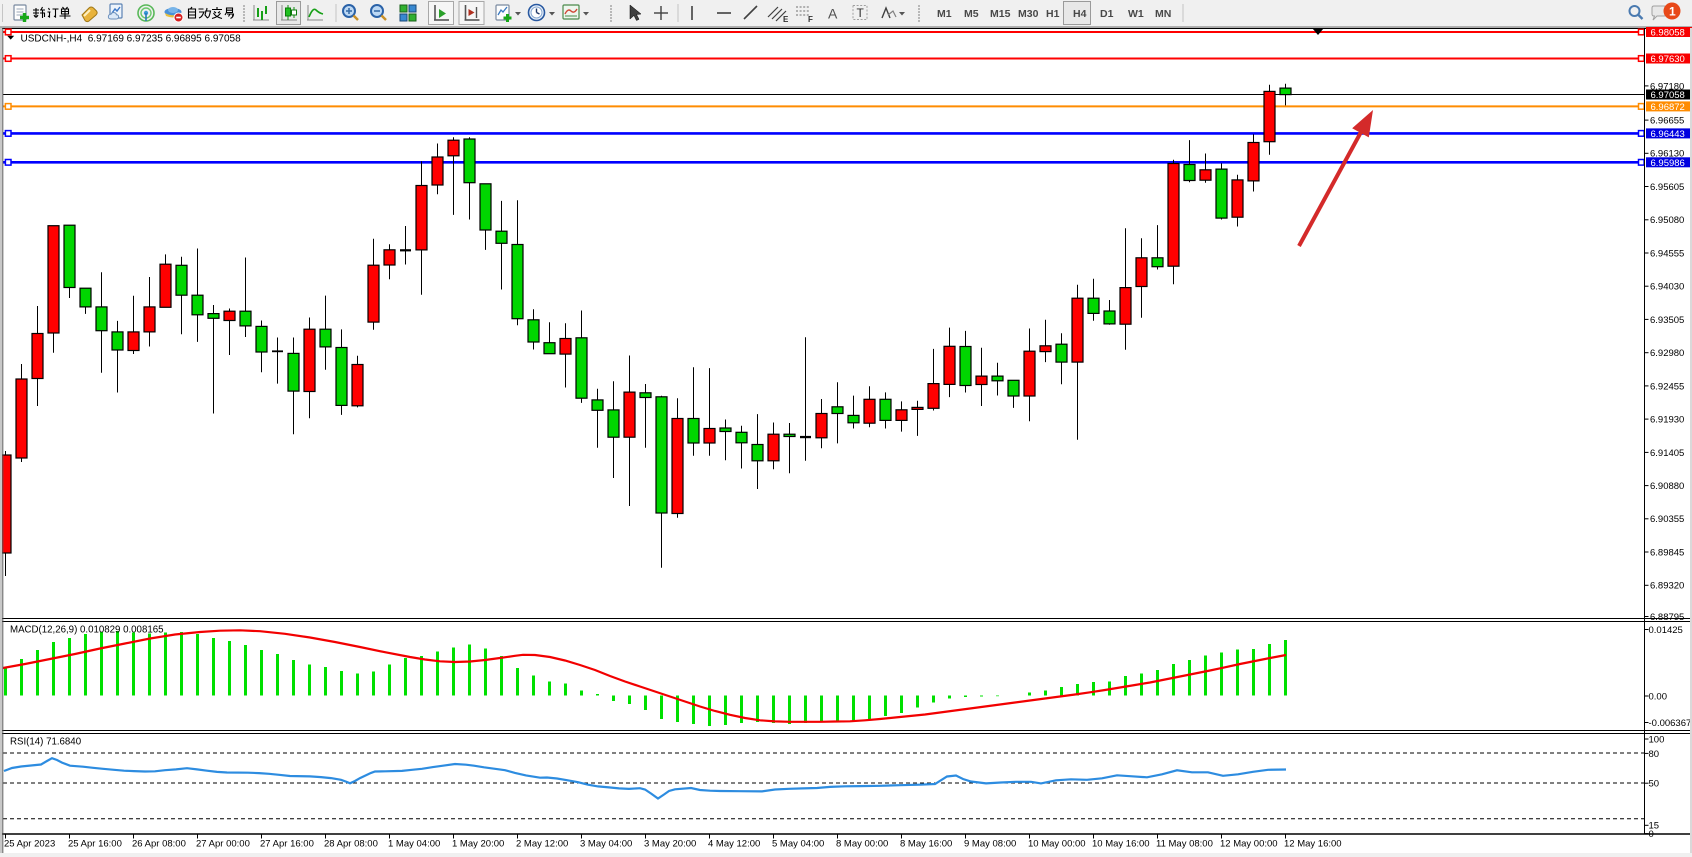 The height and width of the screenshot is (857, 1692). Describe the element at coordinates (1658, 696) in the screenshot. I see `svg-text: 0.00` at that location.